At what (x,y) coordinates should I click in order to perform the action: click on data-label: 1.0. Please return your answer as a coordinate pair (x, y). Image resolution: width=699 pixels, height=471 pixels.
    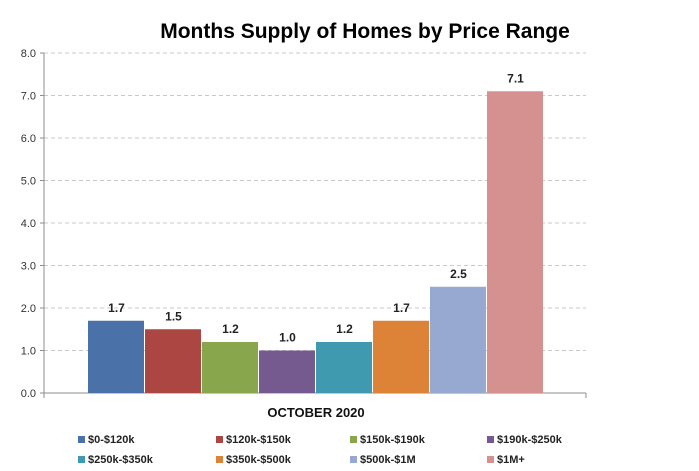
    Looking at the image, I should click on (287, 338).